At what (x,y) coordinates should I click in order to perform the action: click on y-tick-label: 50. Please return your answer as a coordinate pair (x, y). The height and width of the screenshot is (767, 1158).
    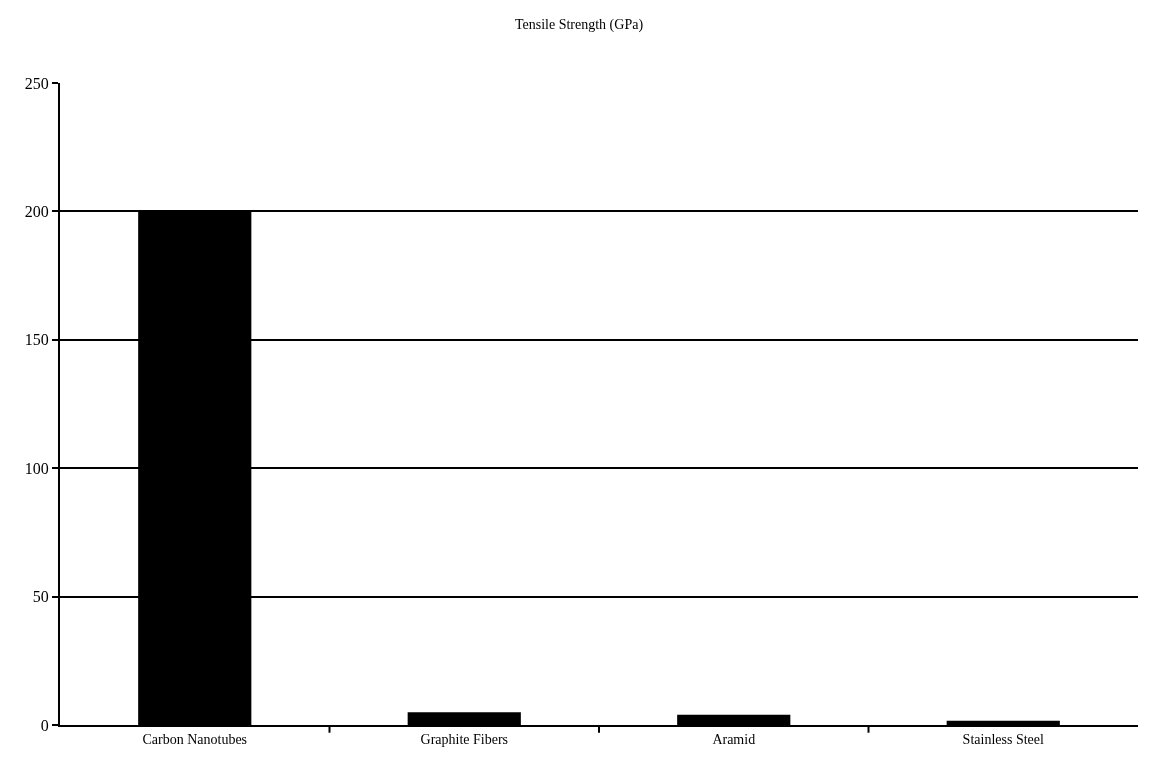
    Looking at the image, I should click on (40, 597).